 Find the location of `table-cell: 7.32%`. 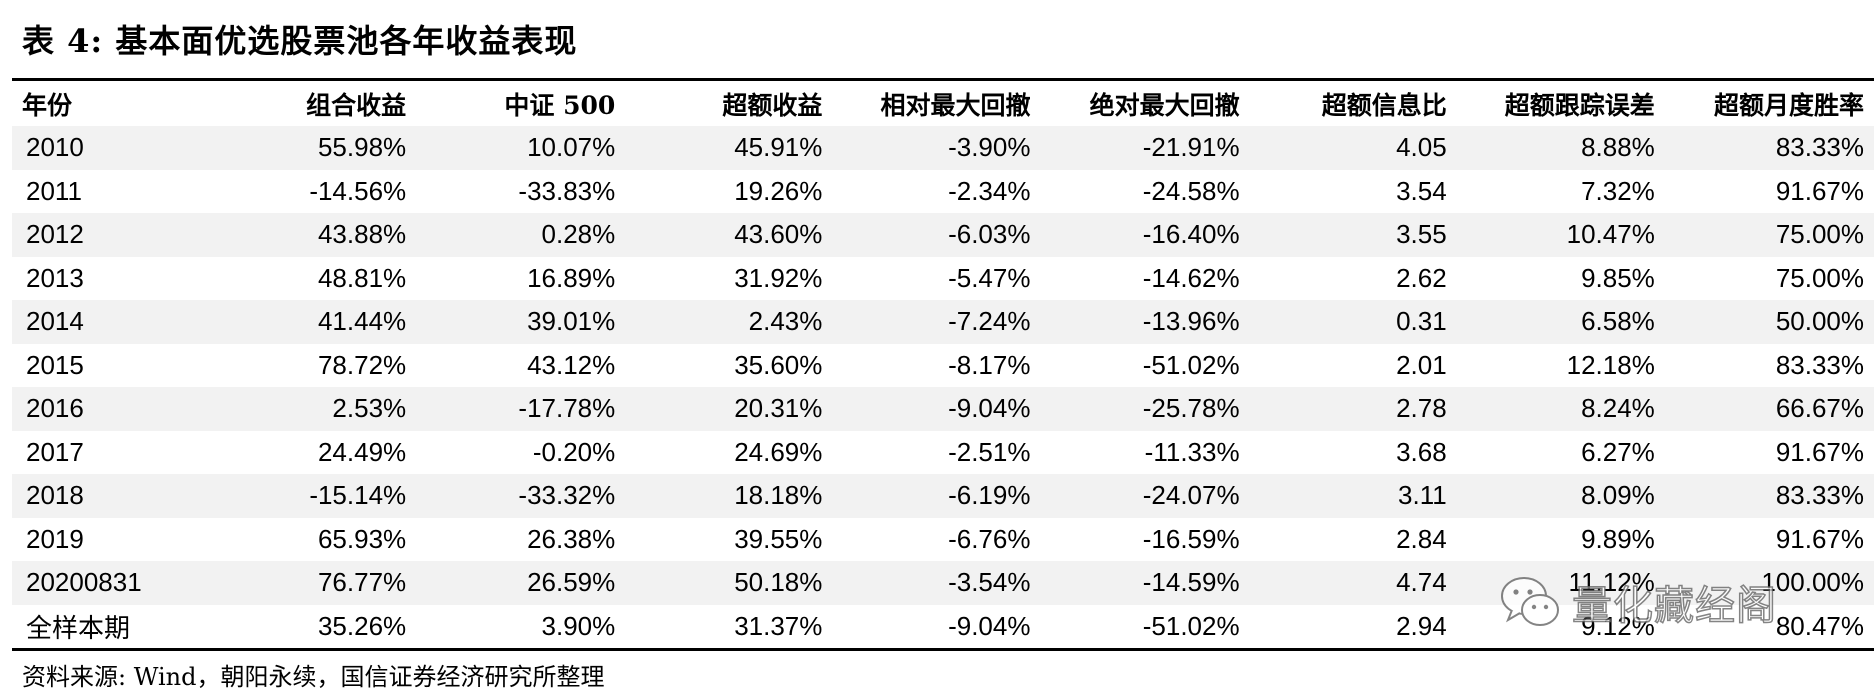

table-cell: 7.32% is located at coordinates (1618, 190).